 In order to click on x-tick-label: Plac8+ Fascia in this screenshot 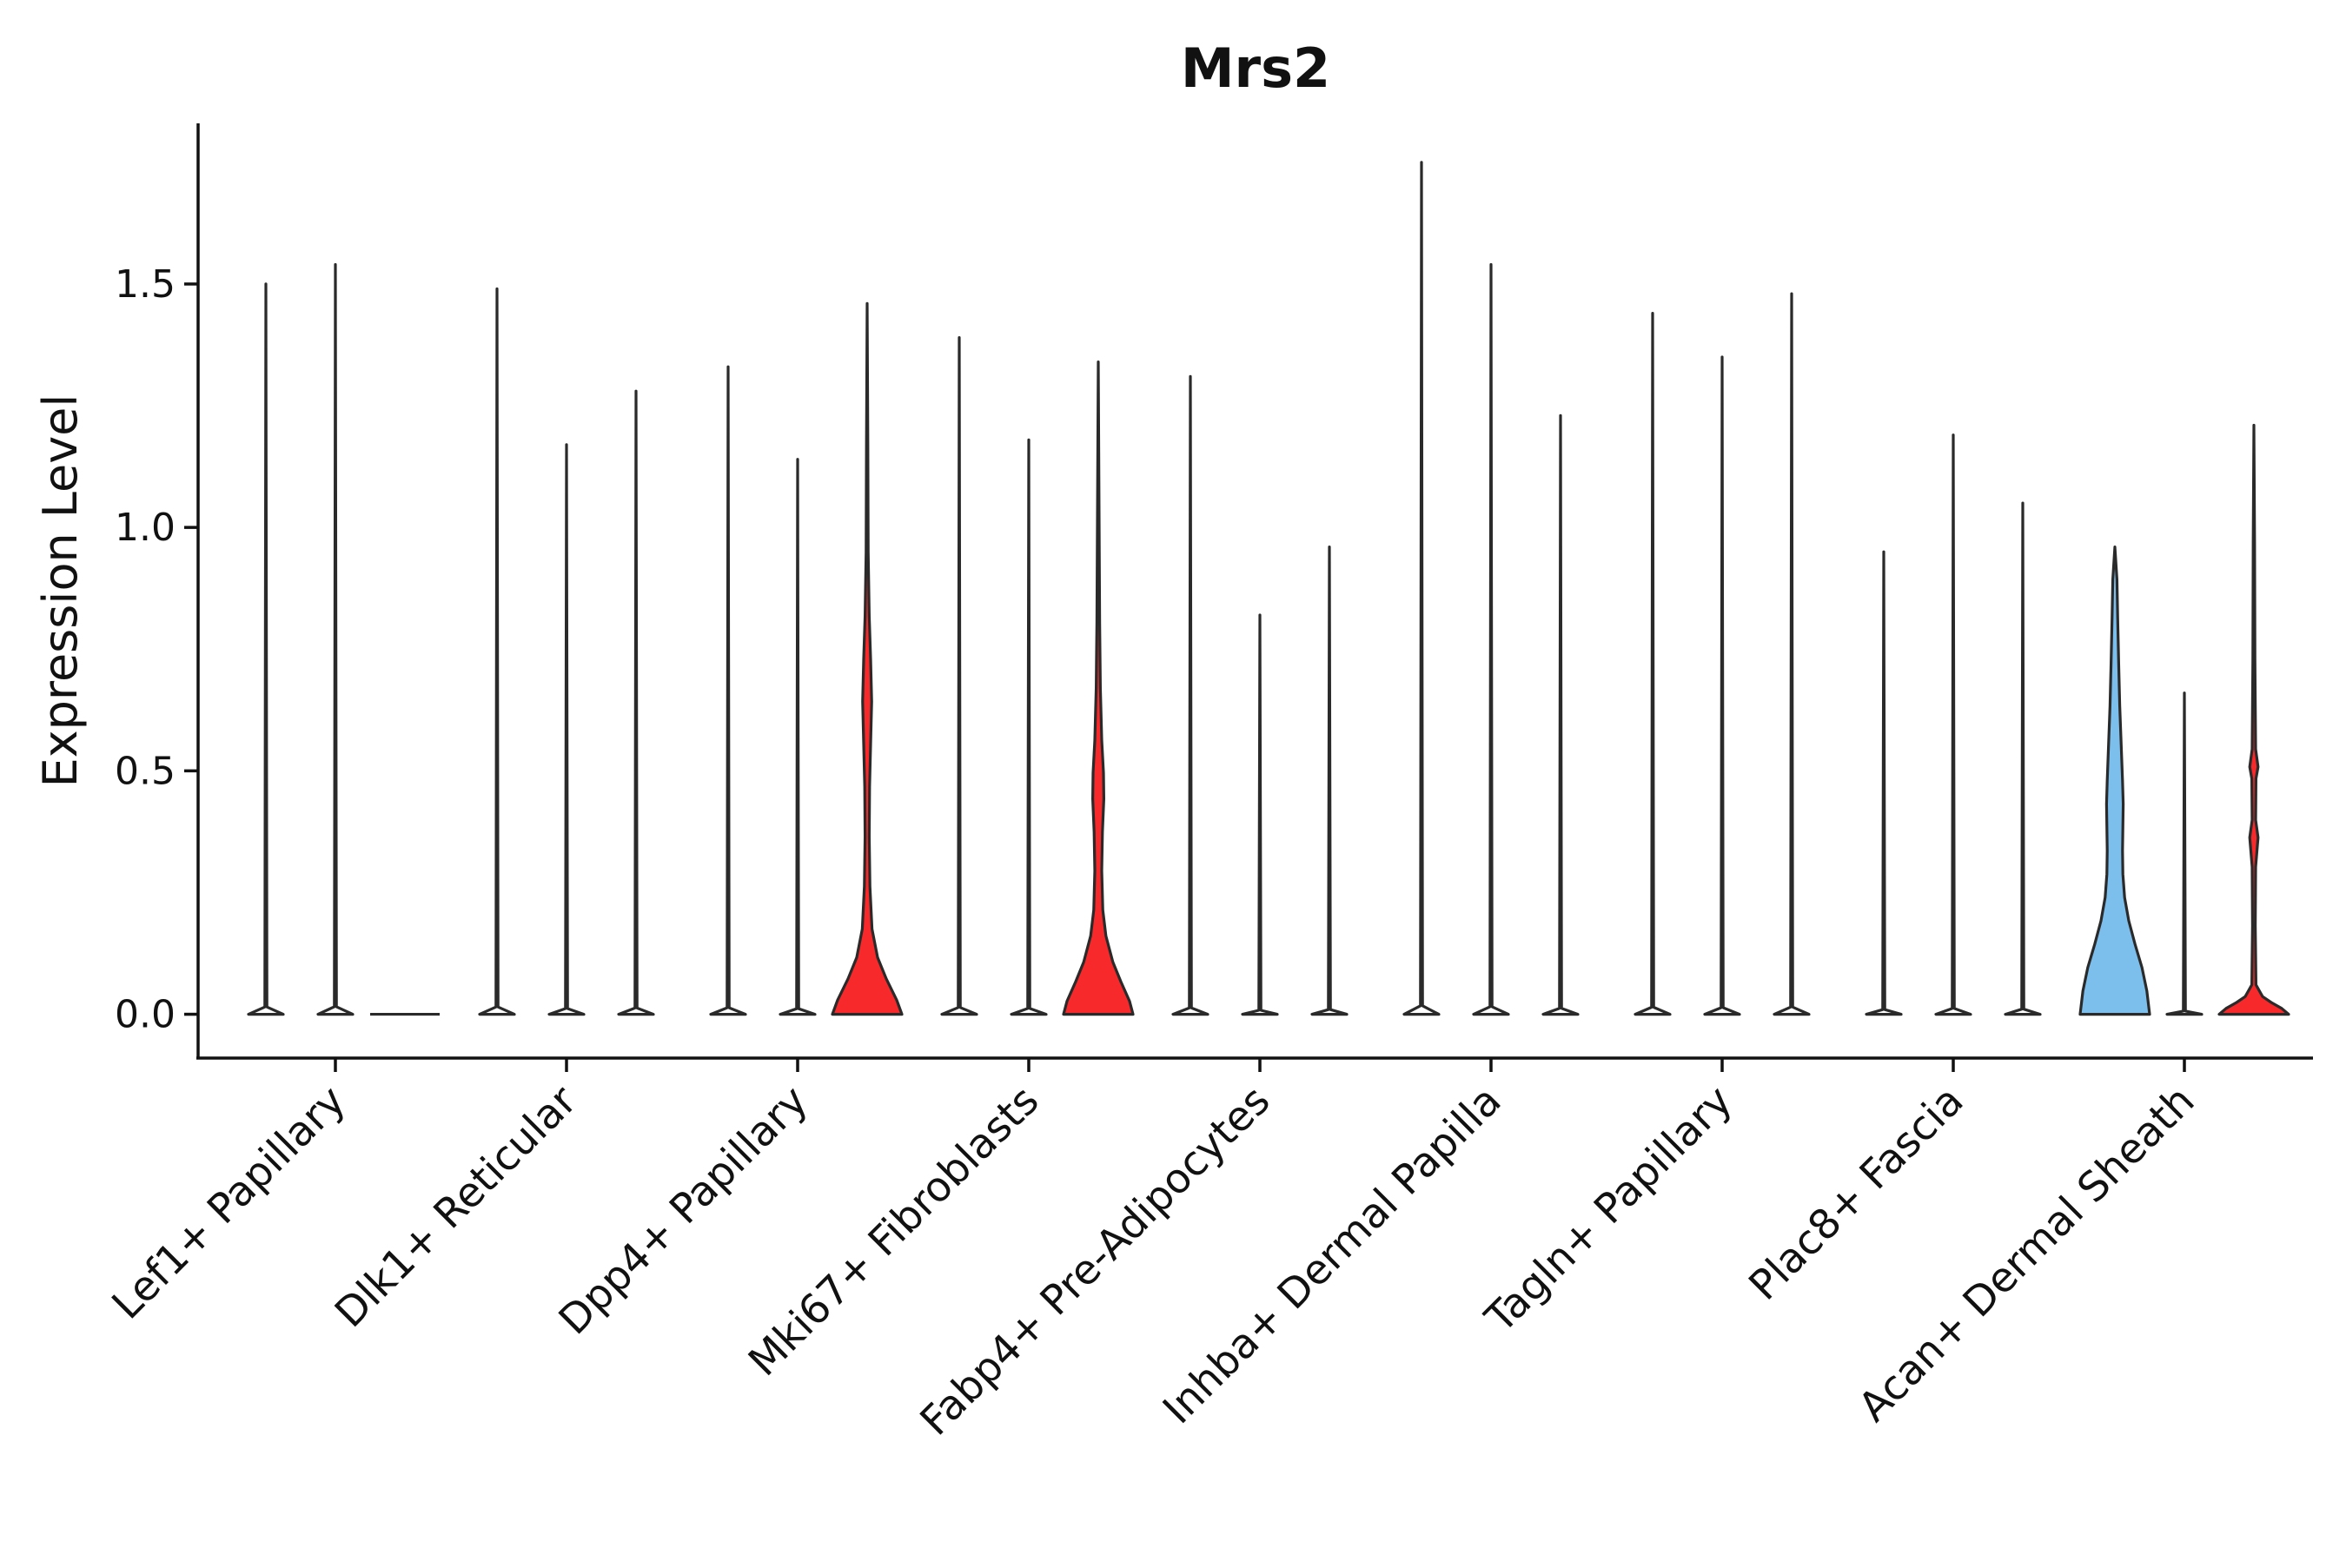, I will do `click(1856, 1193)`.